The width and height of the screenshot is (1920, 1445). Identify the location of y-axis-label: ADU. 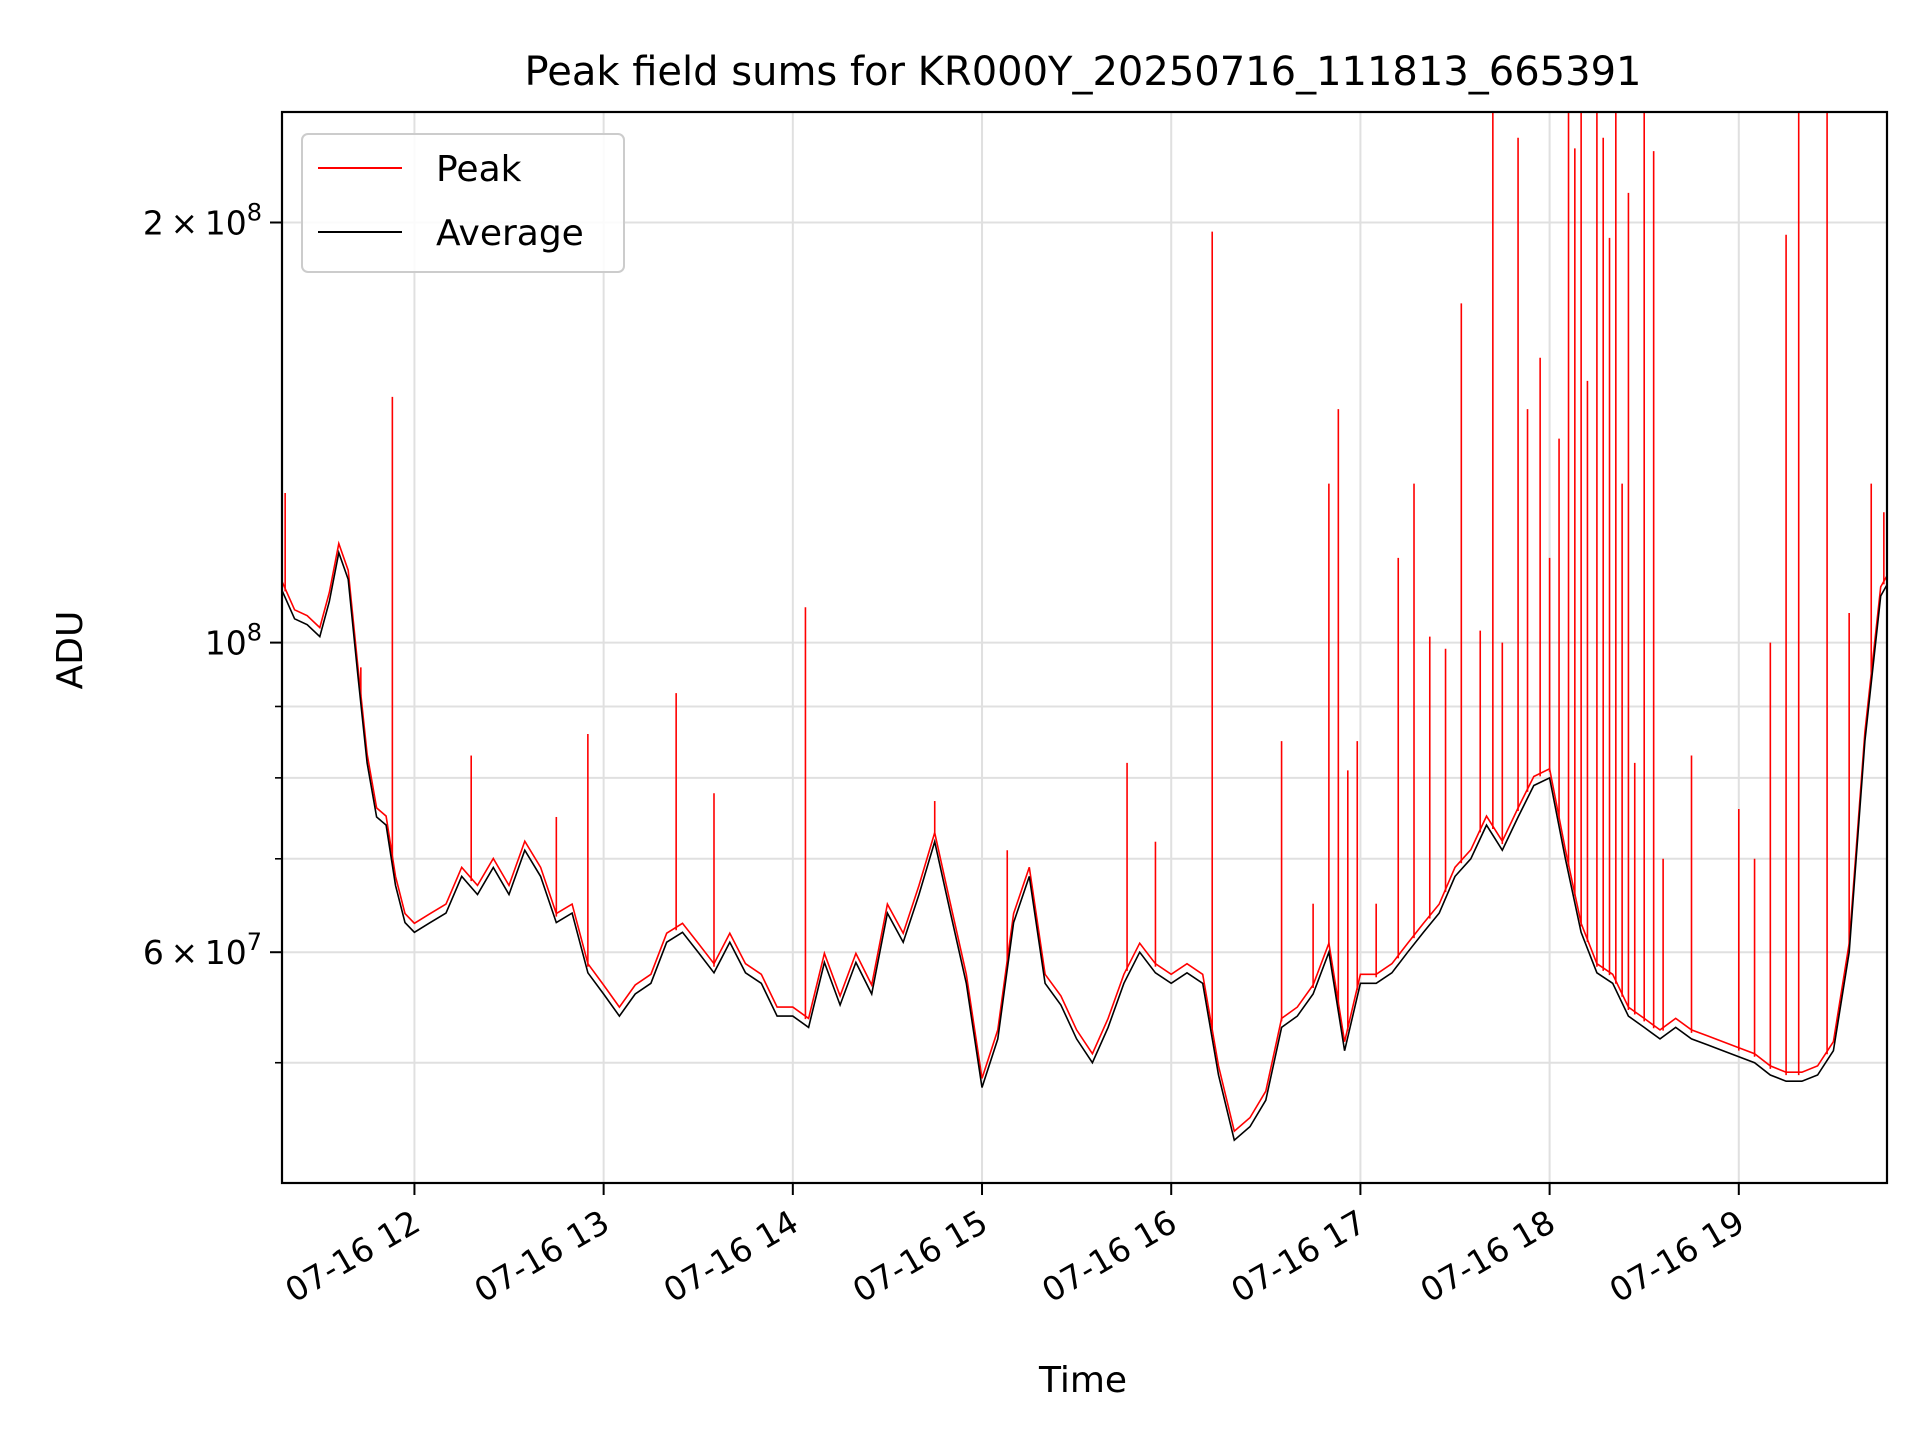
(70, 650).